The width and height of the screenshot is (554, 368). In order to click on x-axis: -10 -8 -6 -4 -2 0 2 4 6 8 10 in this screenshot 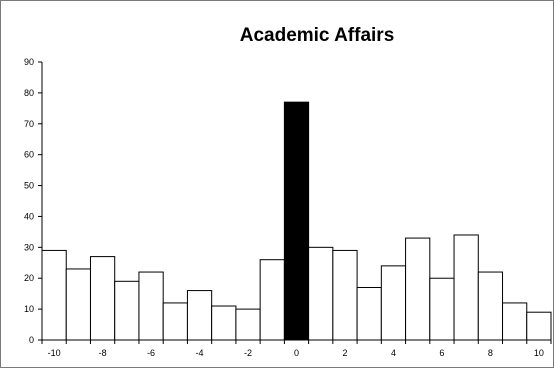, I will do `click(296, 348)`.